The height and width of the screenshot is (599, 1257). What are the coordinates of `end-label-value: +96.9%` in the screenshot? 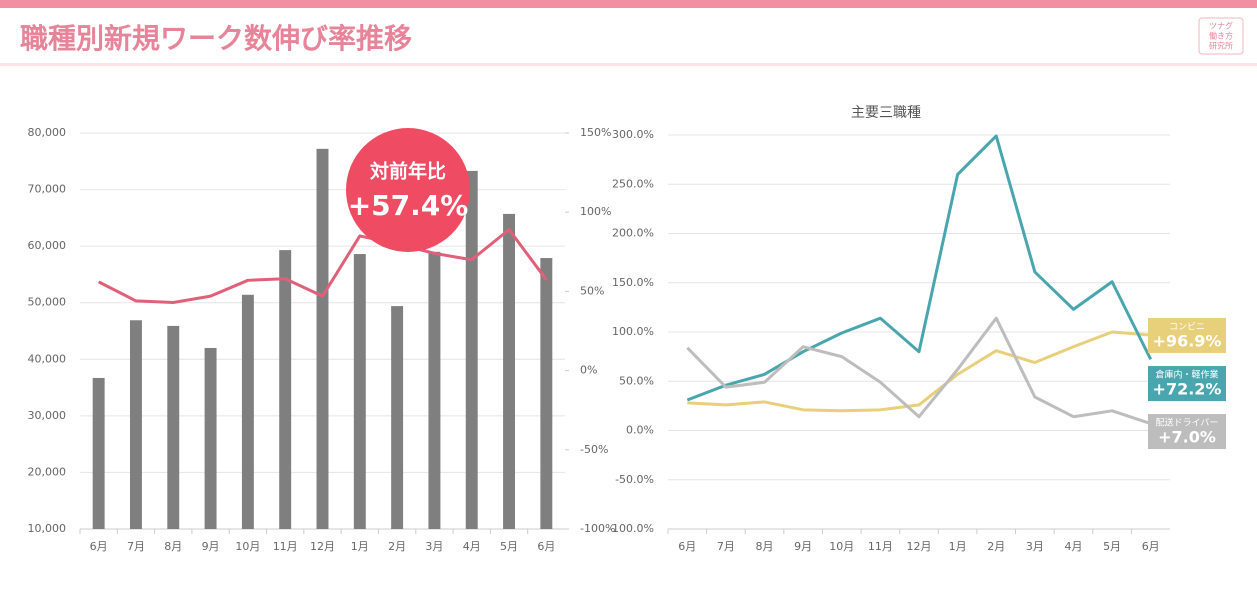 It's located at (1187, 341).